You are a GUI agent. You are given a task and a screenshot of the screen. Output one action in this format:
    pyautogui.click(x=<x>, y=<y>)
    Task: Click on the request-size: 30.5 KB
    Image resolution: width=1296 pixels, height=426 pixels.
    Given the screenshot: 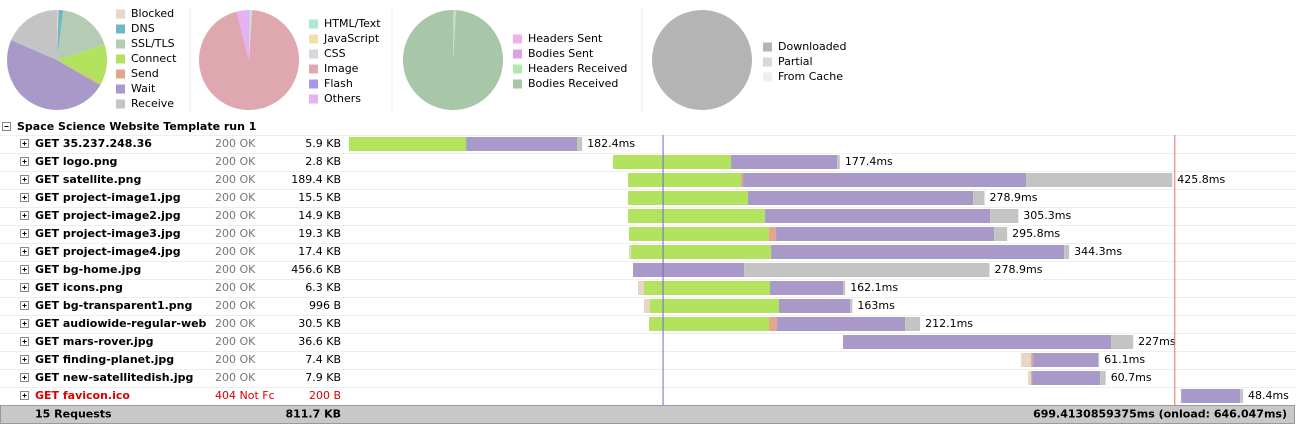 What is the action you would take?
    pyautogui.click(x=319, y=323)
    